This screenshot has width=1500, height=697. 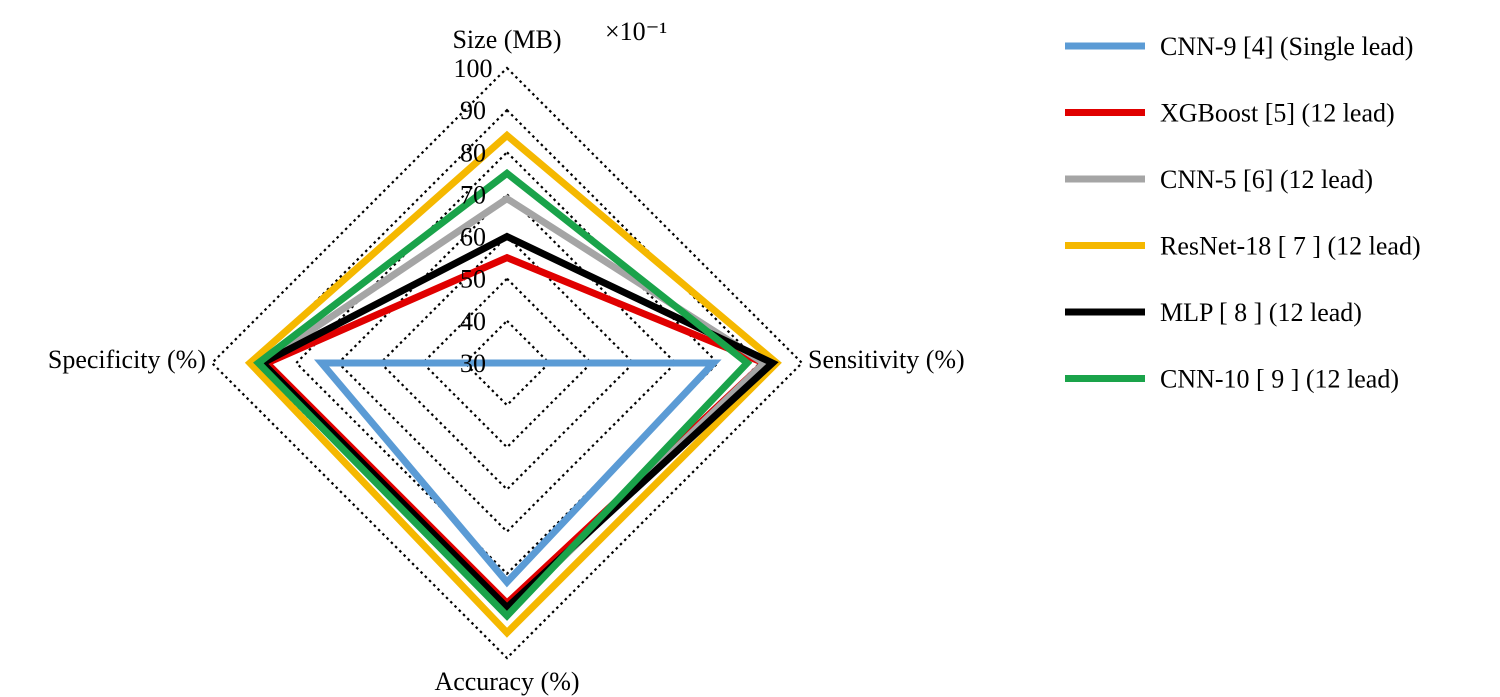 I want to click on legend-label-xgboost: XGBoost [5] (12 lead), so click(x=1277, y=113).